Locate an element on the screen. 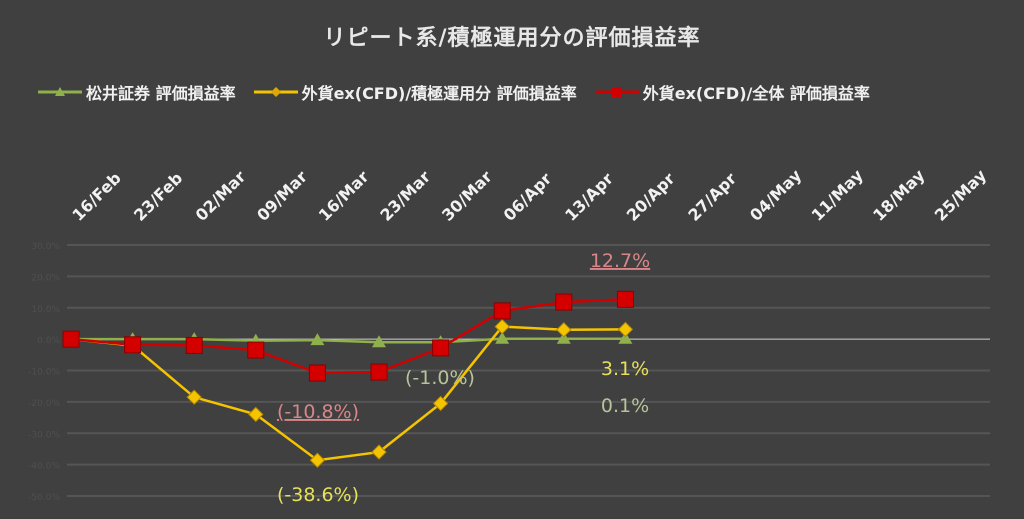 The width and height of the screenshot is (1024, 519). x-tick-label: 18/May is located at coordinates (899, 195).